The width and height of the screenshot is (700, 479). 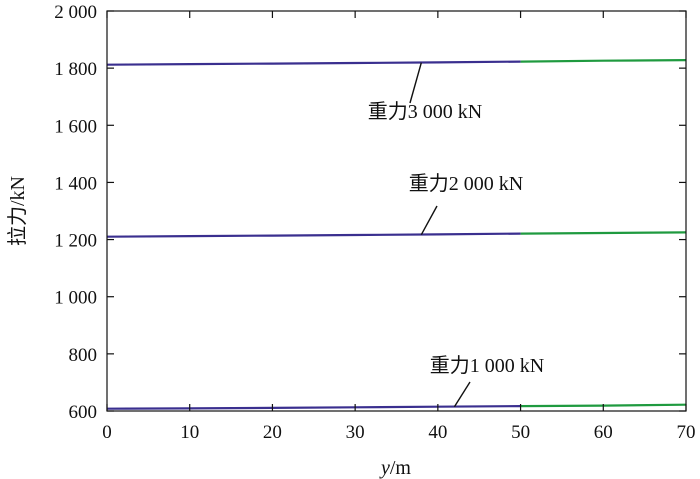 What do you see at coordinates (603, 233) in the screenshot?
I see `series-2-line-right` at bounding box center [603, 233].